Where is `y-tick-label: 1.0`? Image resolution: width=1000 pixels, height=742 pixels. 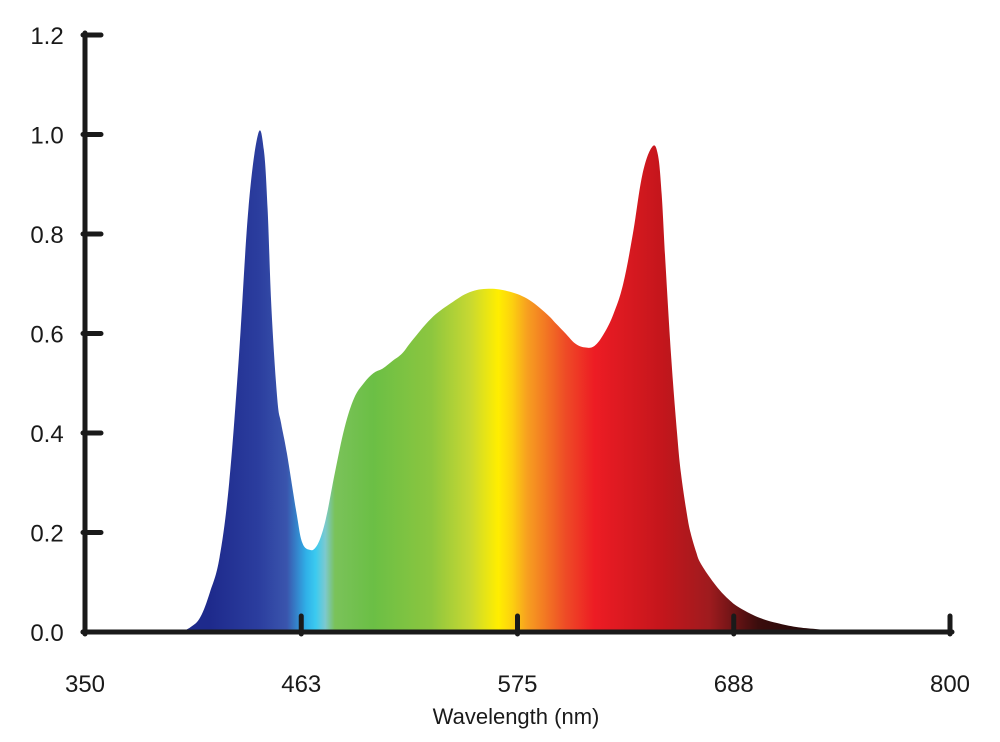 y-tick-label: 1.0 is located at coordinates (46, 136).